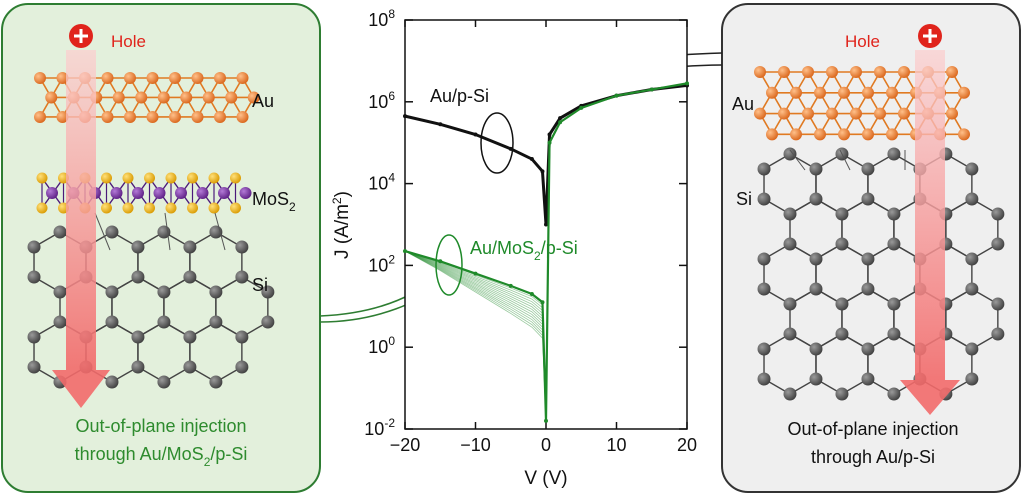  Describe the element at coordinates (930, 215) in the screenshot. I see `right-injection-arrow-shaft` at that location.